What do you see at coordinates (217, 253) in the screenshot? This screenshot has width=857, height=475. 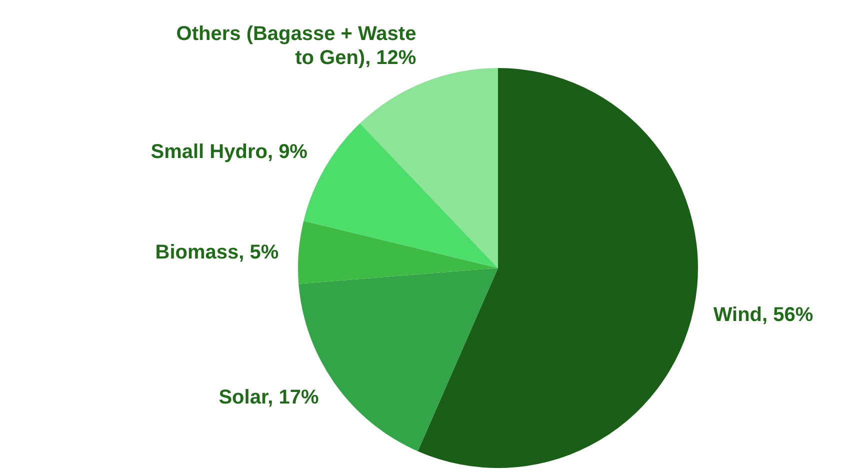 I see `slice-label: Biomass, 5%` at bounding box center [217, 253].